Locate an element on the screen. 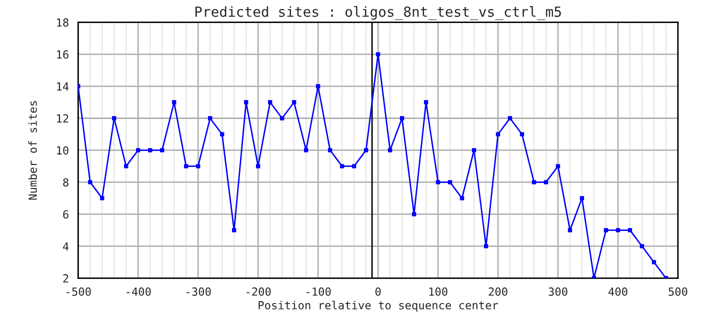  y-tick-label: 2 is located at coordinates (65, 278).